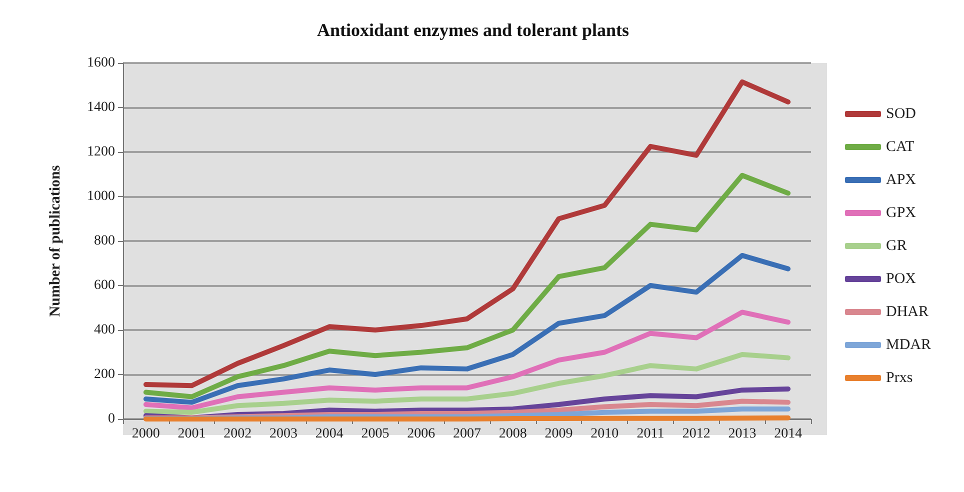  What do you see at coordinates (101, 63) in the screenshot?
I see `y-tick-label: 1600` at bounding box center [101, 63].